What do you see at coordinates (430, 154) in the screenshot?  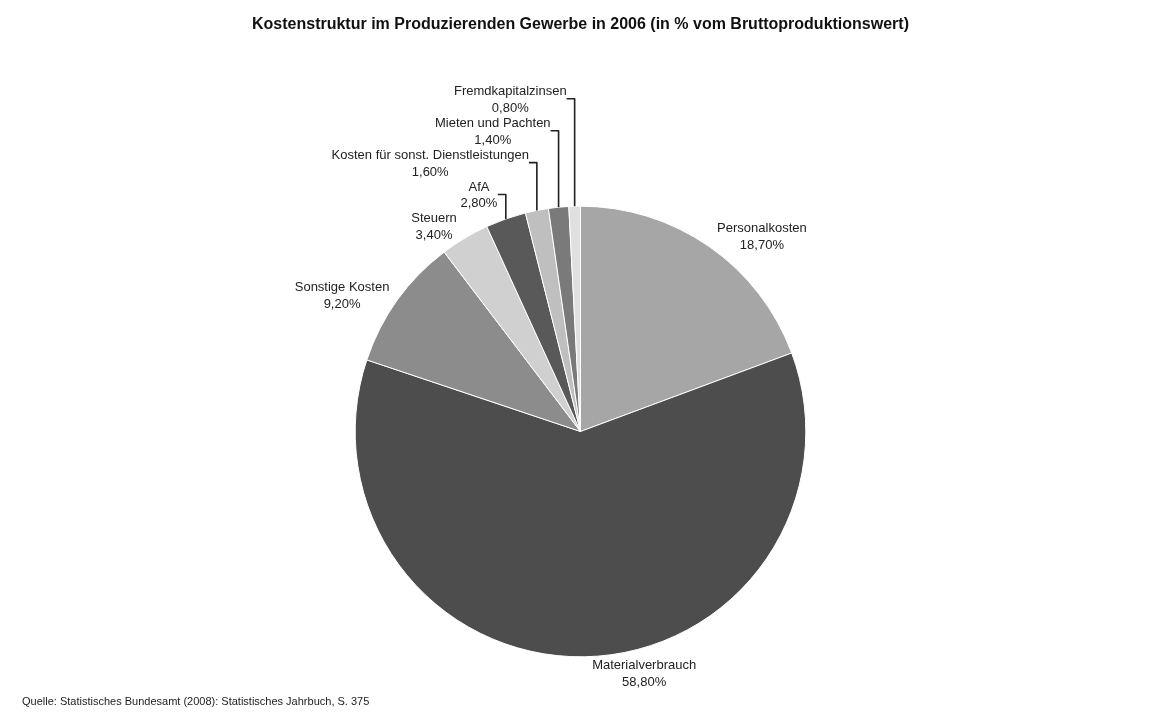 I see `slice-label: Kosten für sonst. Dienstleistungen` at bounding box center [430, 154].